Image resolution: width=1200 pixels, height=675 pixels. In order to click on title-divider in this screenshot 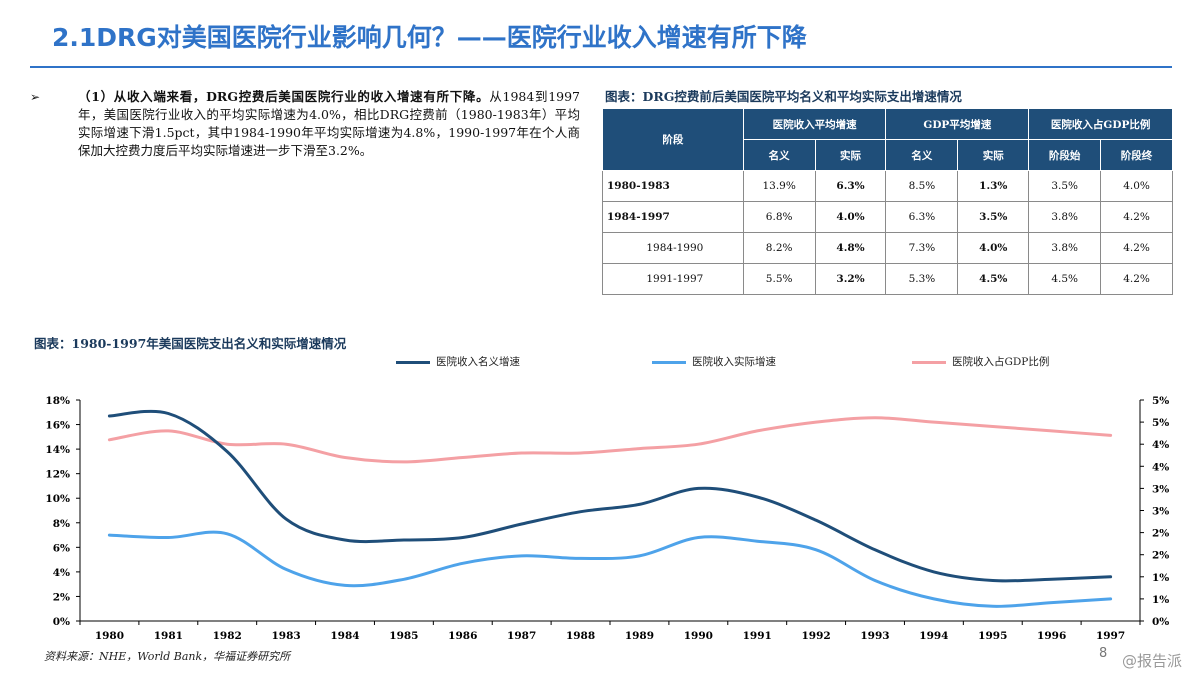, I will do `click(601, 67)`.